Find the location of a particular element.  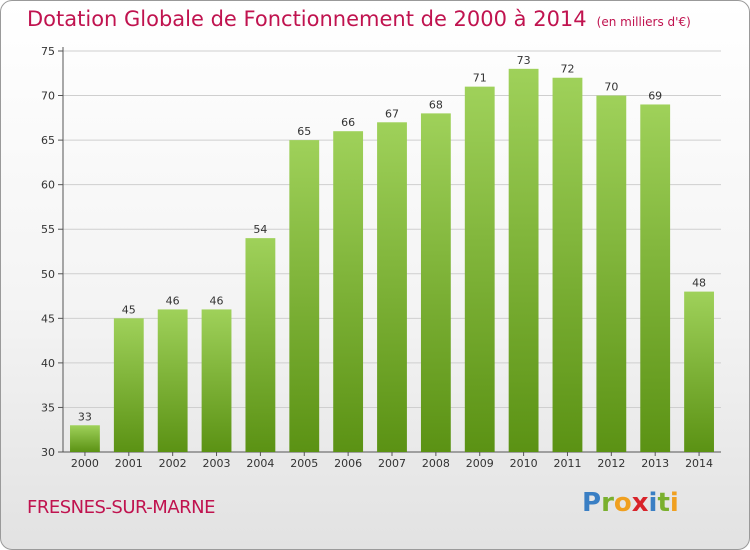

y-tick-label: 65 is located at coordinates (48, 140).